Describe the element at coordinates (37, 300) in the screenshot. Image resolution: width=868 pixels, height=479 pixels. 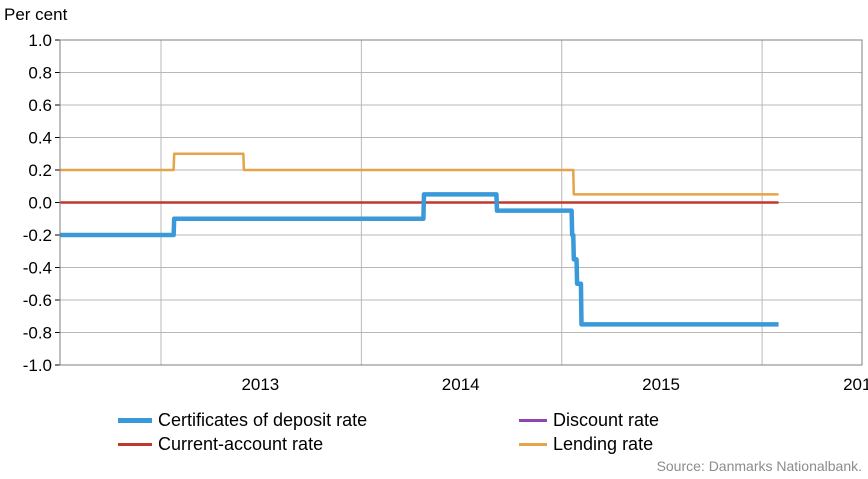
I see `y-tick-label: -0.6` at that location.